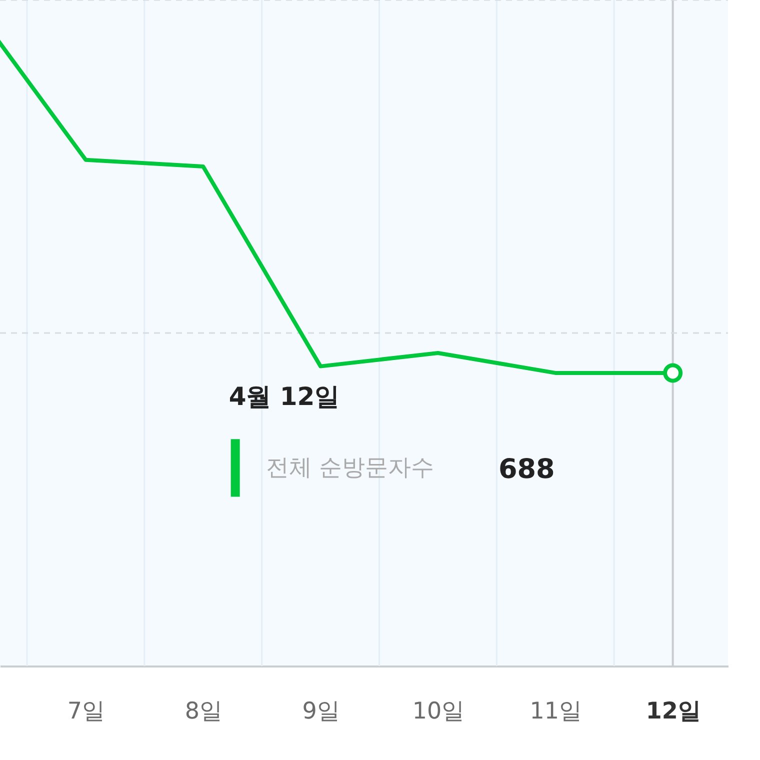 This screenshot has height=760, width=760. What do you see at coordinates (556, 711) in the screenshot?
I see `x-tick-label: 11일` at bounding box center [556, 711].